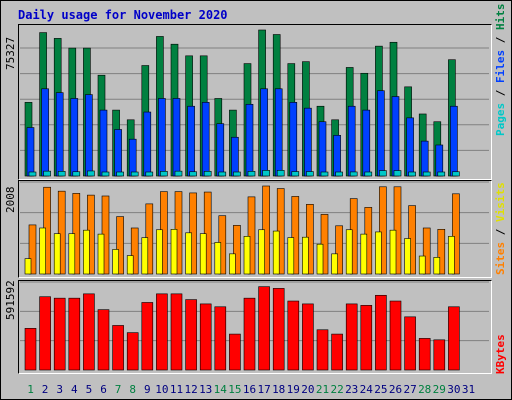 The width and height of the screenshot is (512, 400). Describe the element at coordinates (147, 389) in the screenshot. I see `day-label: 9` at that location.